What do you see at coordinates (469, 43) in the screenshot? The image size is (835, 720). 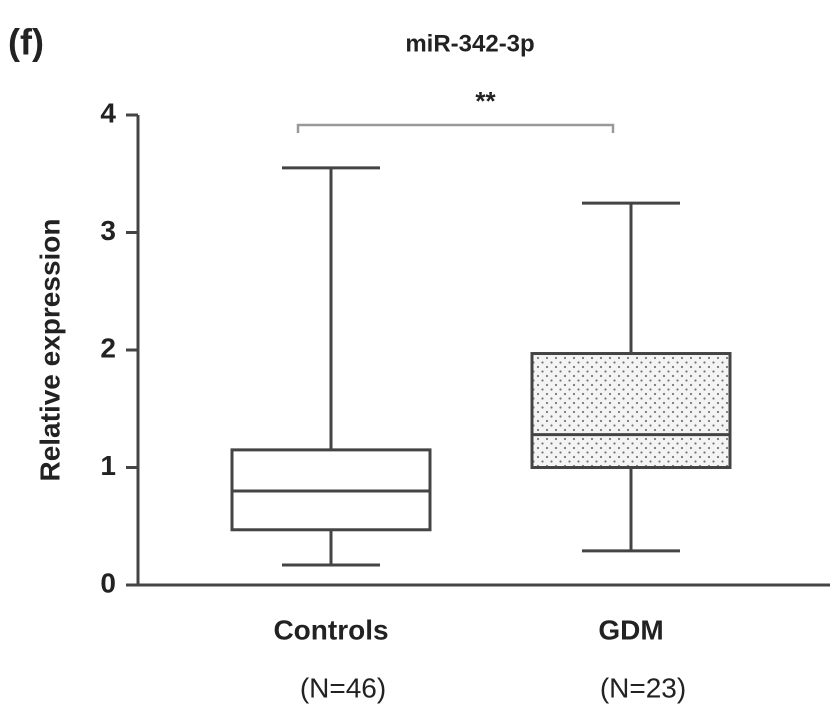 I see `chart-title: miR-342-3p` at bounding box center [469, 43].